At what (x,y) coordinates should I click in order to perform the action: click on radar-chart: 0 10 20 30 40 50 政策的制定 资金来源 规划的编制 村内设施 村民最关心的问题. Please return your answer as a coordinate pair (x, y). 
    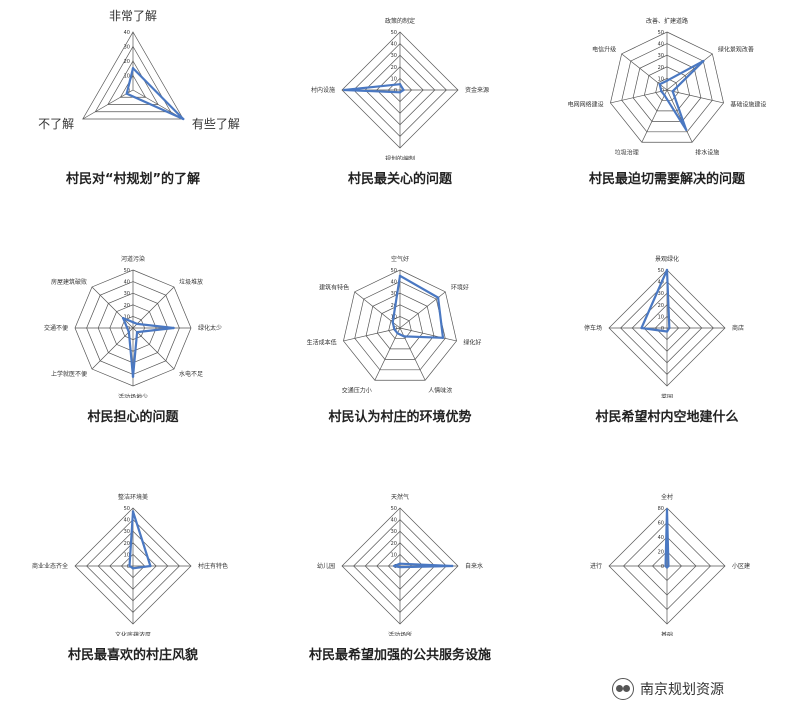
    Looking at the image, I should click on (400, 120).